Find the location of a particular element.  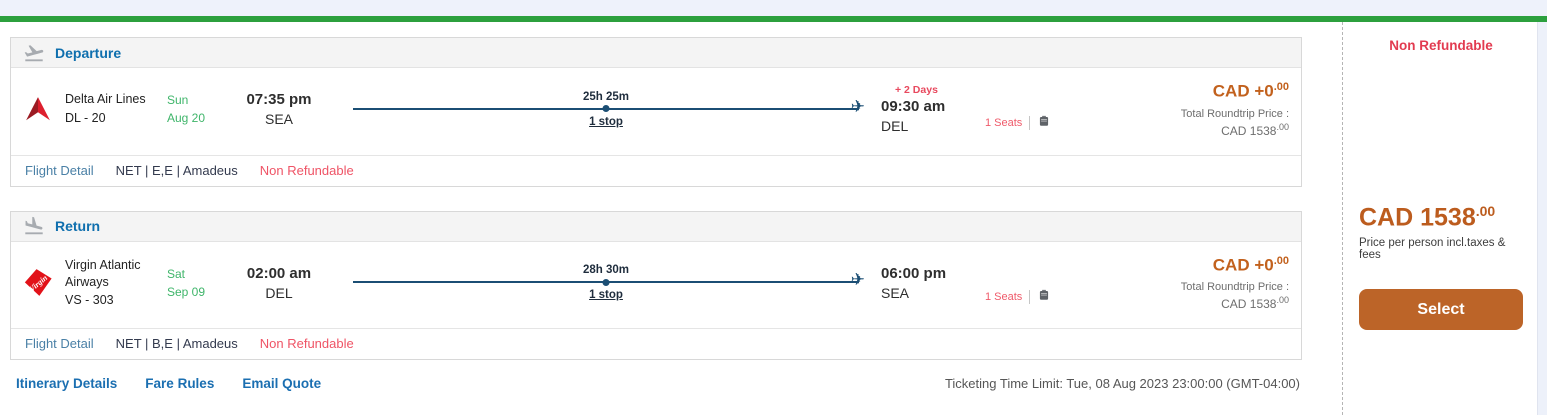

departure-time: 07:35 pm is located at coordinates (279, 100).